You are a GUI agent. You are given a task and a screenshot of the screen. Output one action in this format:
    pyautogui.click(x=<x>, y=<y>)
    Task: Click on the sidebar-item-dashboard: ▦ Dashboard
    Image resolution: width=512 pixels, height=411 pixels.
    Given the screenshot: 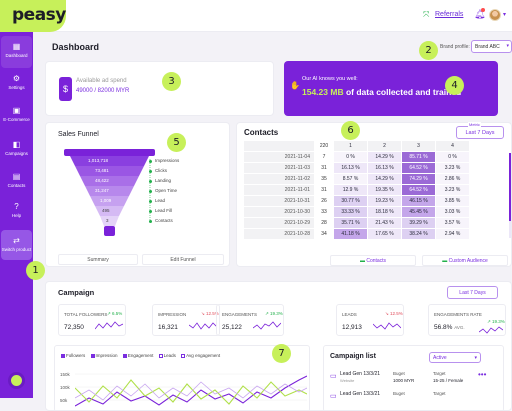 What is the action you would take?
    pyautogui.click(x=16, y=52)
    